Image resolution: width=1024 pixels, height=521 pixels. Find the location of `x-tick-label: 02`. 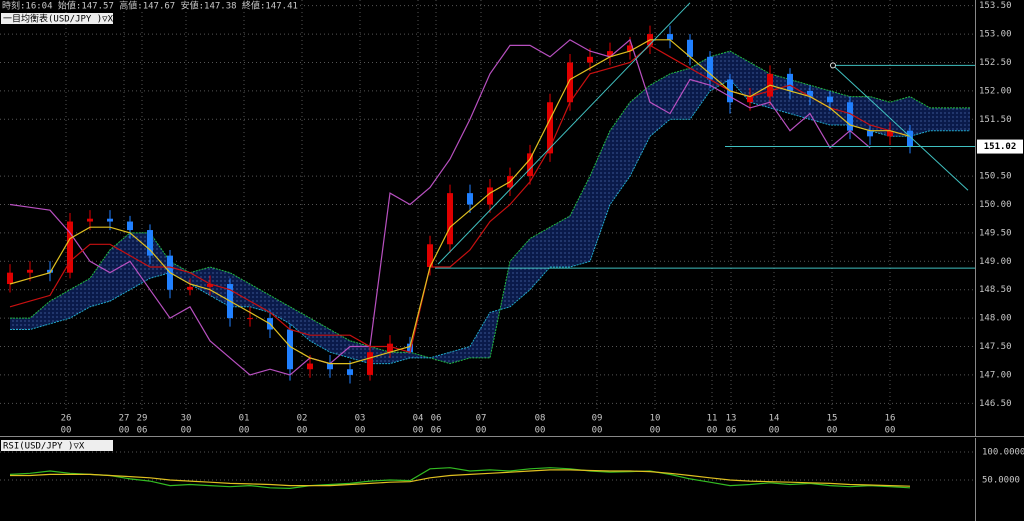

x-tick-label: 02 is located at coordinates (302, 419).